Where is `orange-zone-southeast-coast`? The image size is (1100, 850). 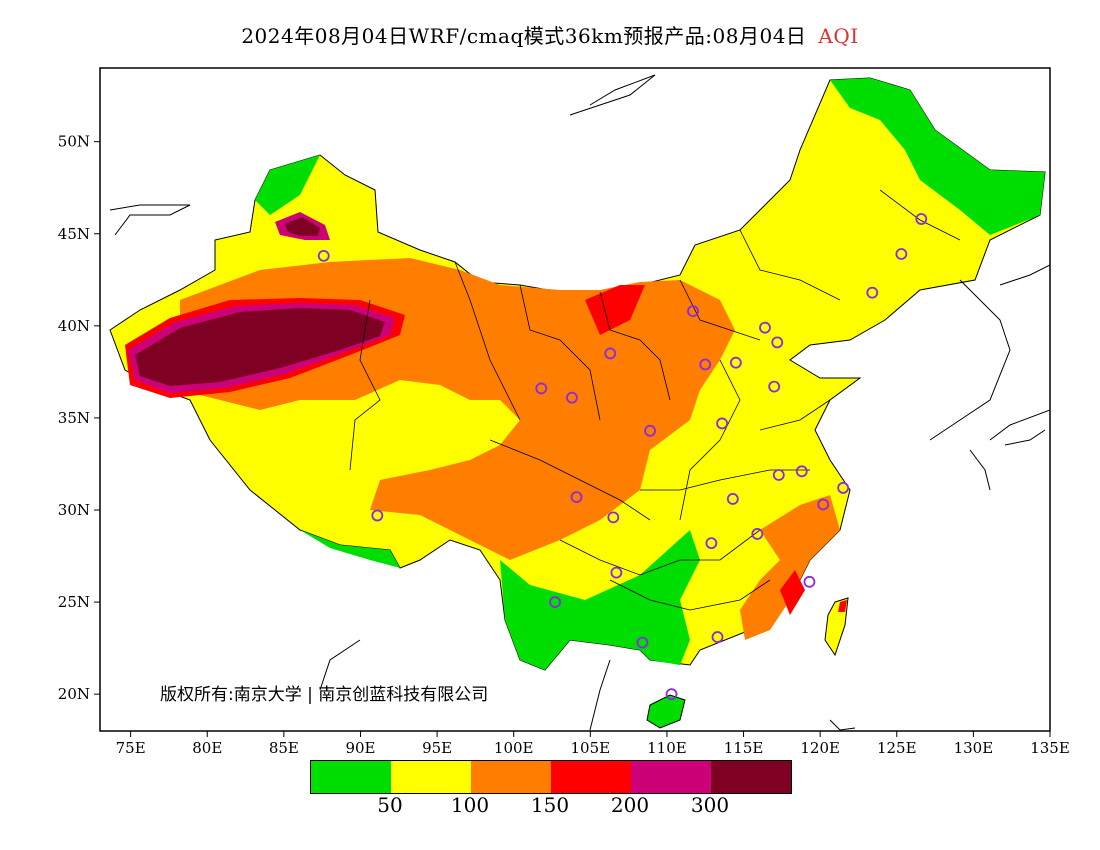 orange-zone-southeast-coast is located at coordinates (790, 567).